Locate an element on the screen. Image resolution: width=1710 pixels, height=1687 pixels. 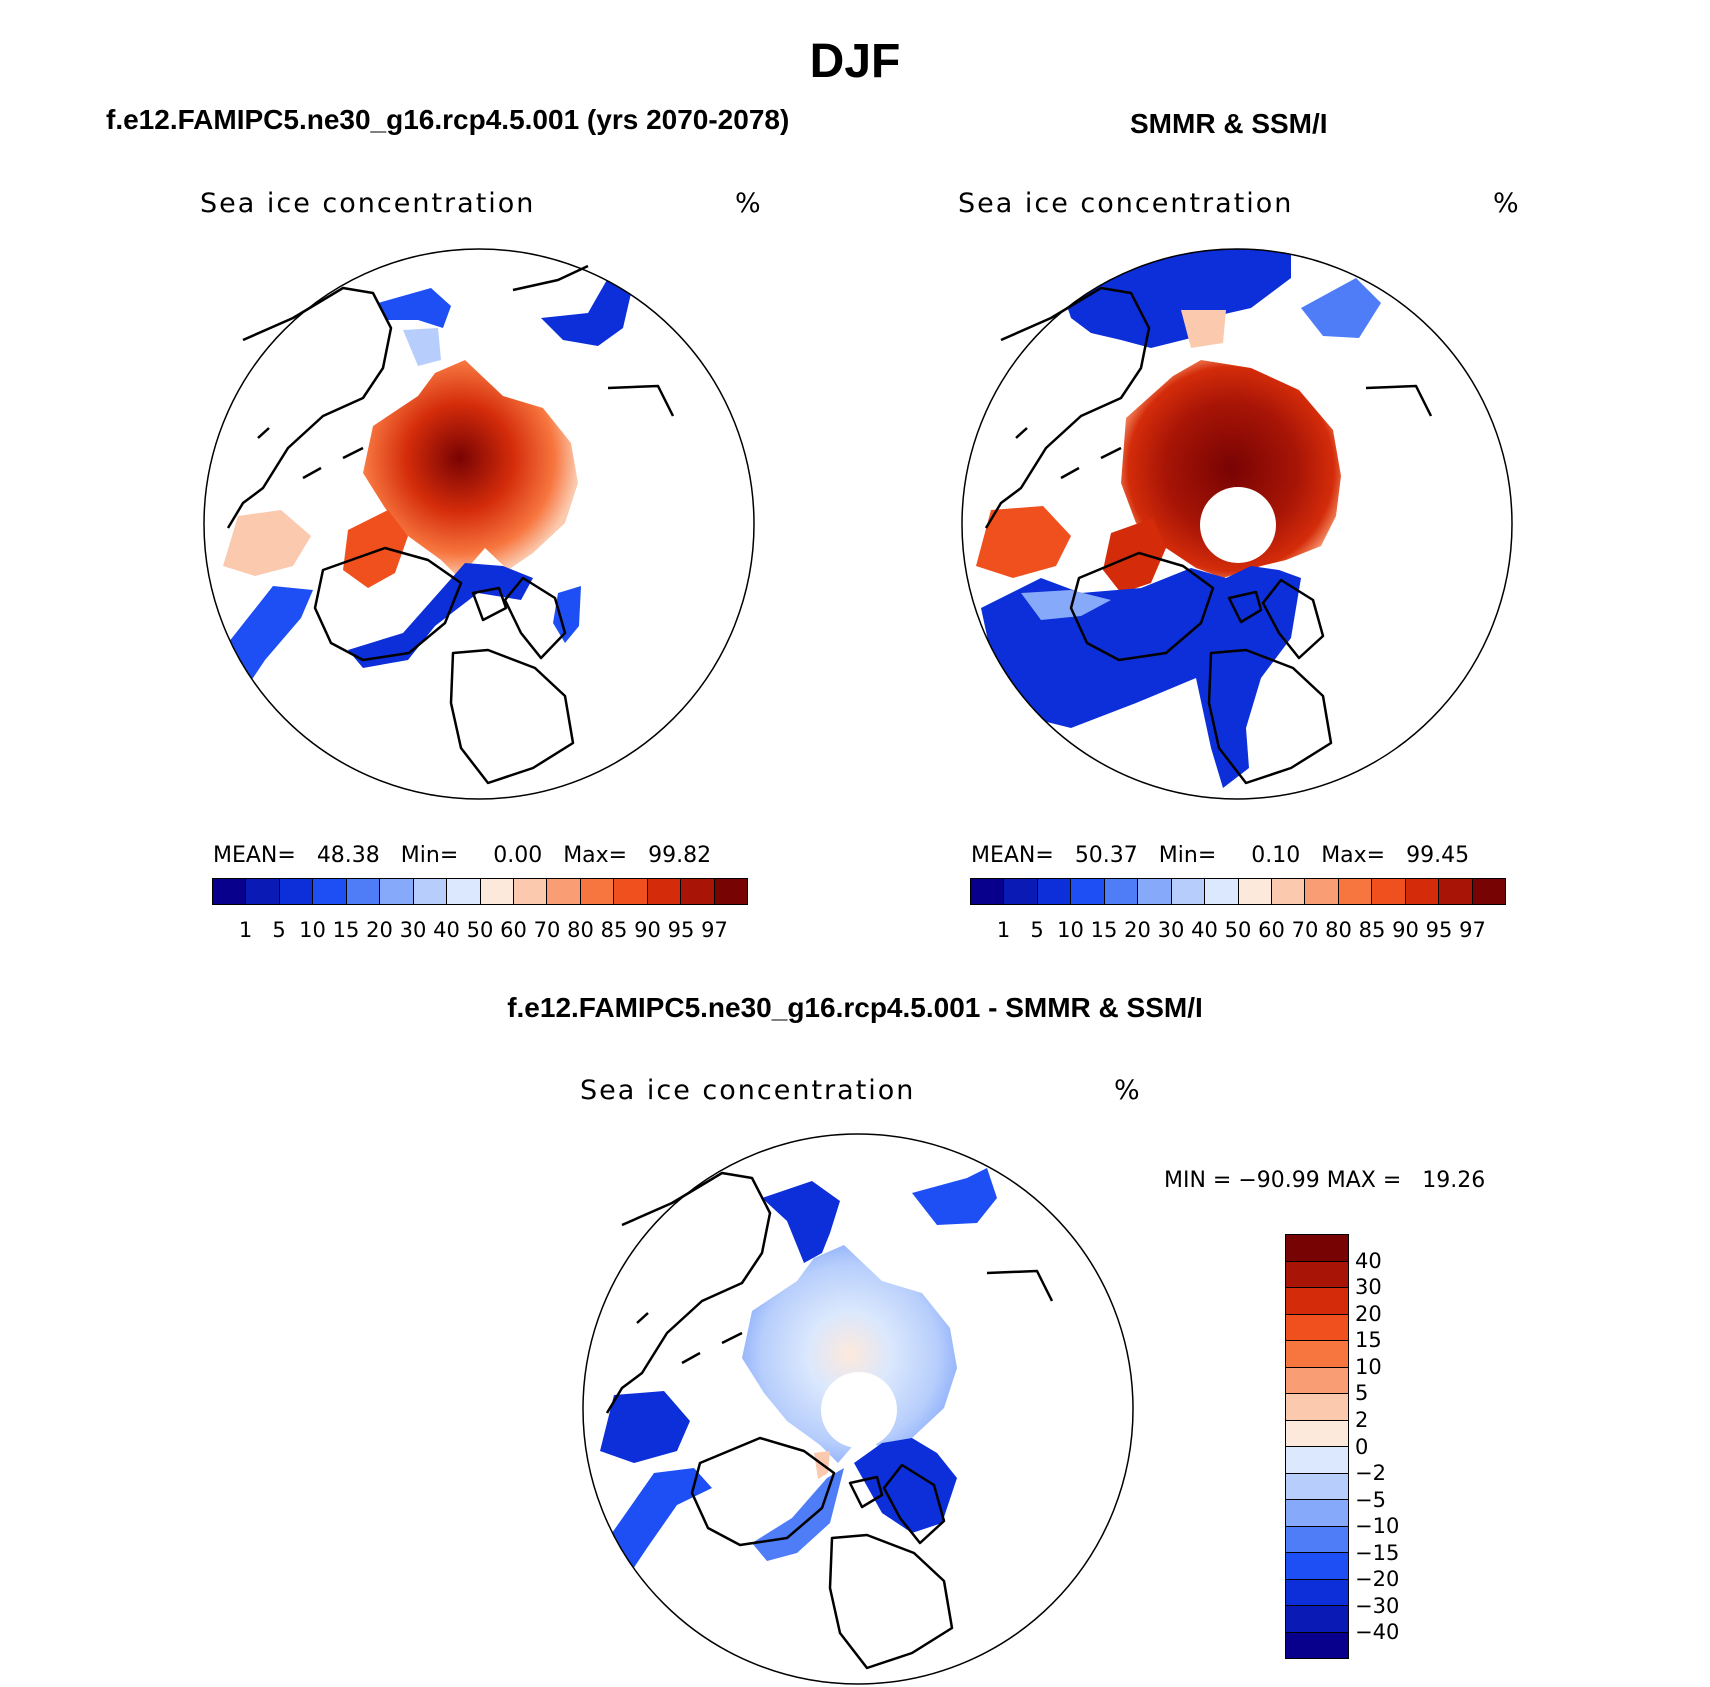
model-colorbar-label: 50 is located at coordinates (480, 930).